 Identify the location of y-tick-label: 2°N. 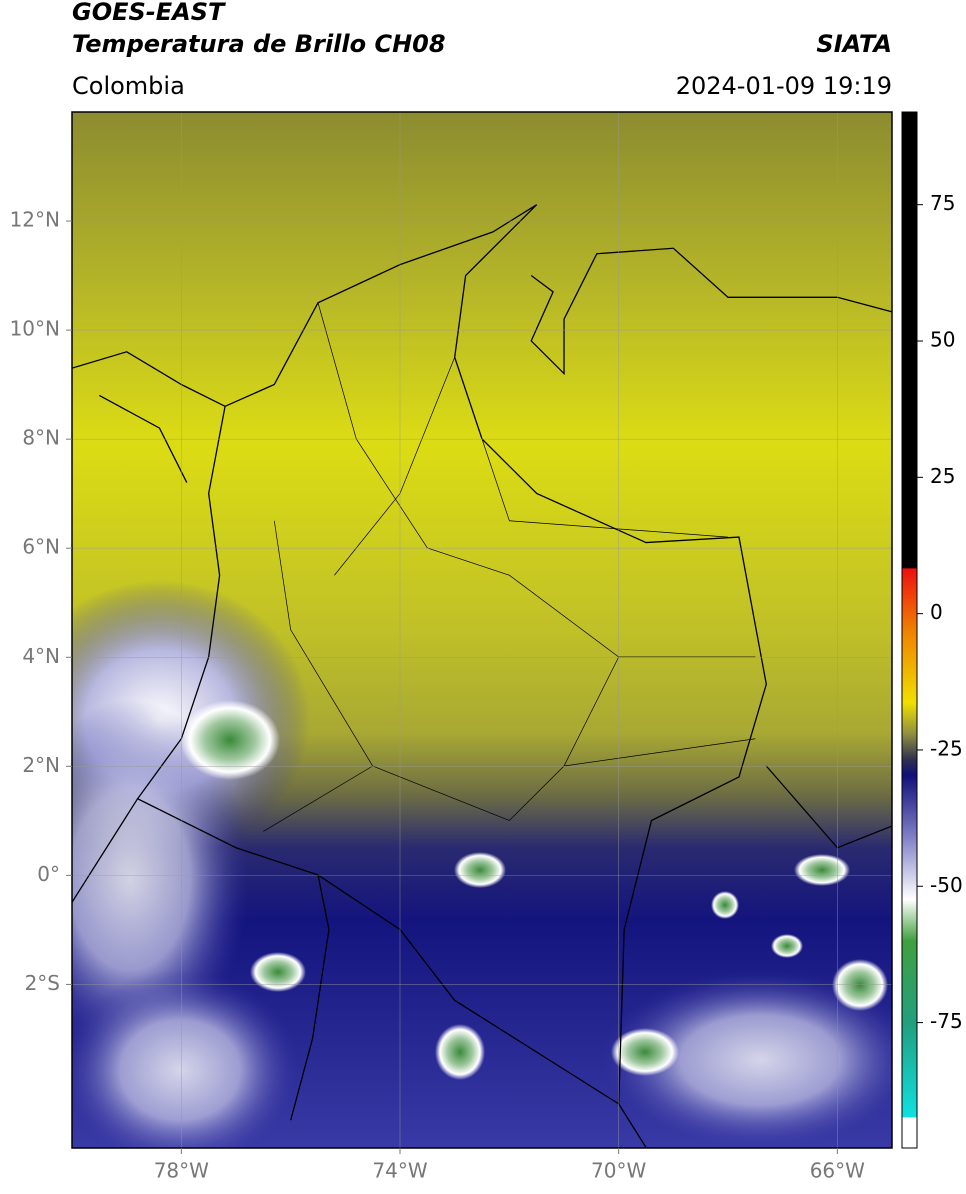
(41, 765).